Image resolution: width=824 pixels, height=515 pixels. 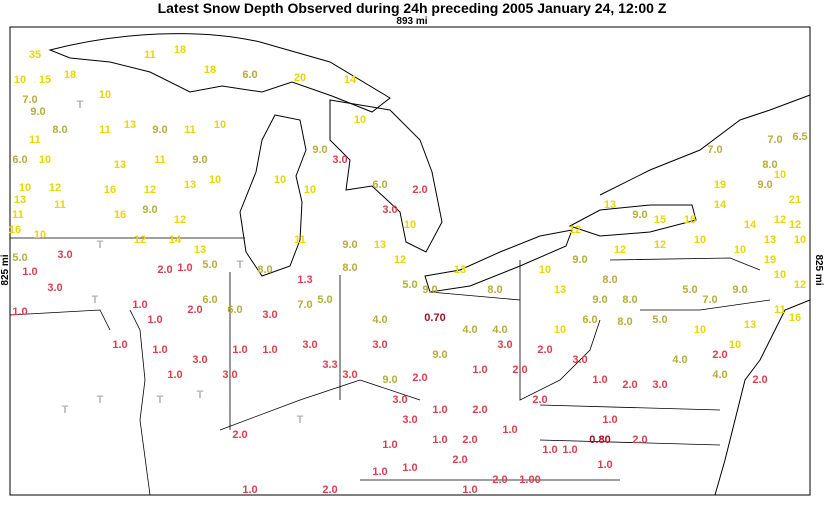 I want to click on width-label: 893 mi, so click(x=411, y=21).